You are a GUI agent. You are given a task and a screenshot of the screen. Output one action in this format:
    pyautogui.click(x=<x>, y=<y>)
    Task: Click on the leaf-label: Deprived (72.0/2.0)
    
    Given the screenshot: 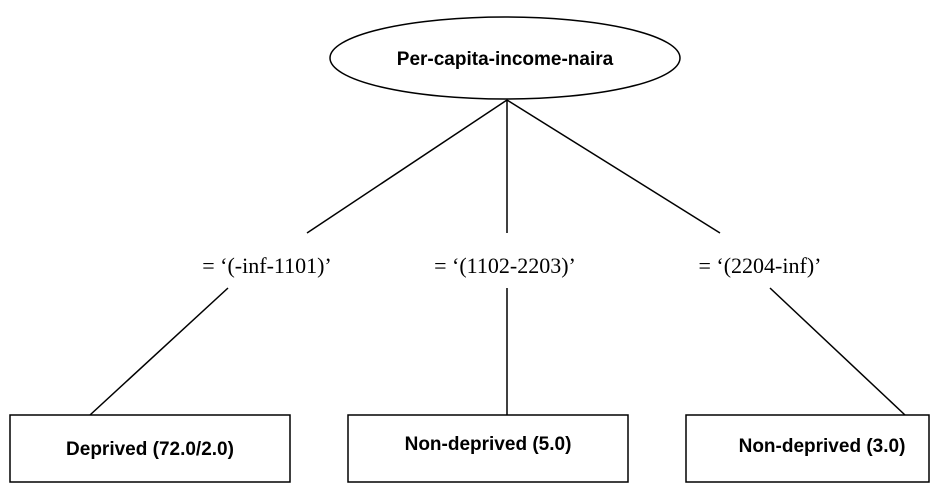 What is the action you would take?
    pyautogui.click(x=150, y=449)
    